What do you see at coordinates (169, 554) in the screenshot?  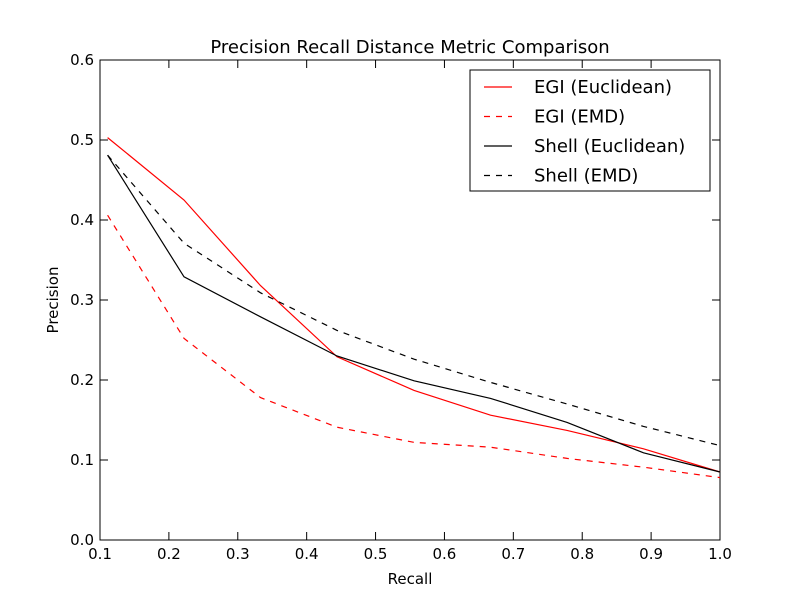 I see `x-tick-label: 0.2` at bounding box center [169, 554].